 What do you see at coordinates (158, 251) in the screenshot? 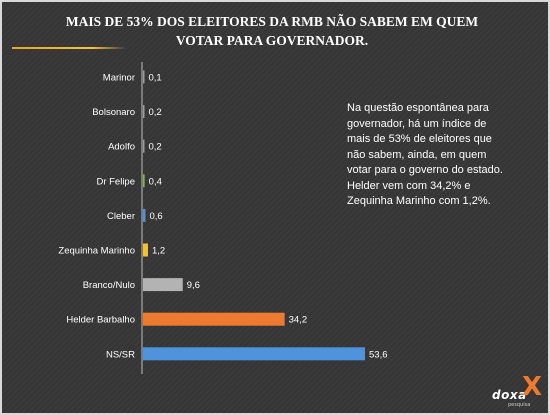
I see `value-label: 1,2` at bounding box center [158, 251].